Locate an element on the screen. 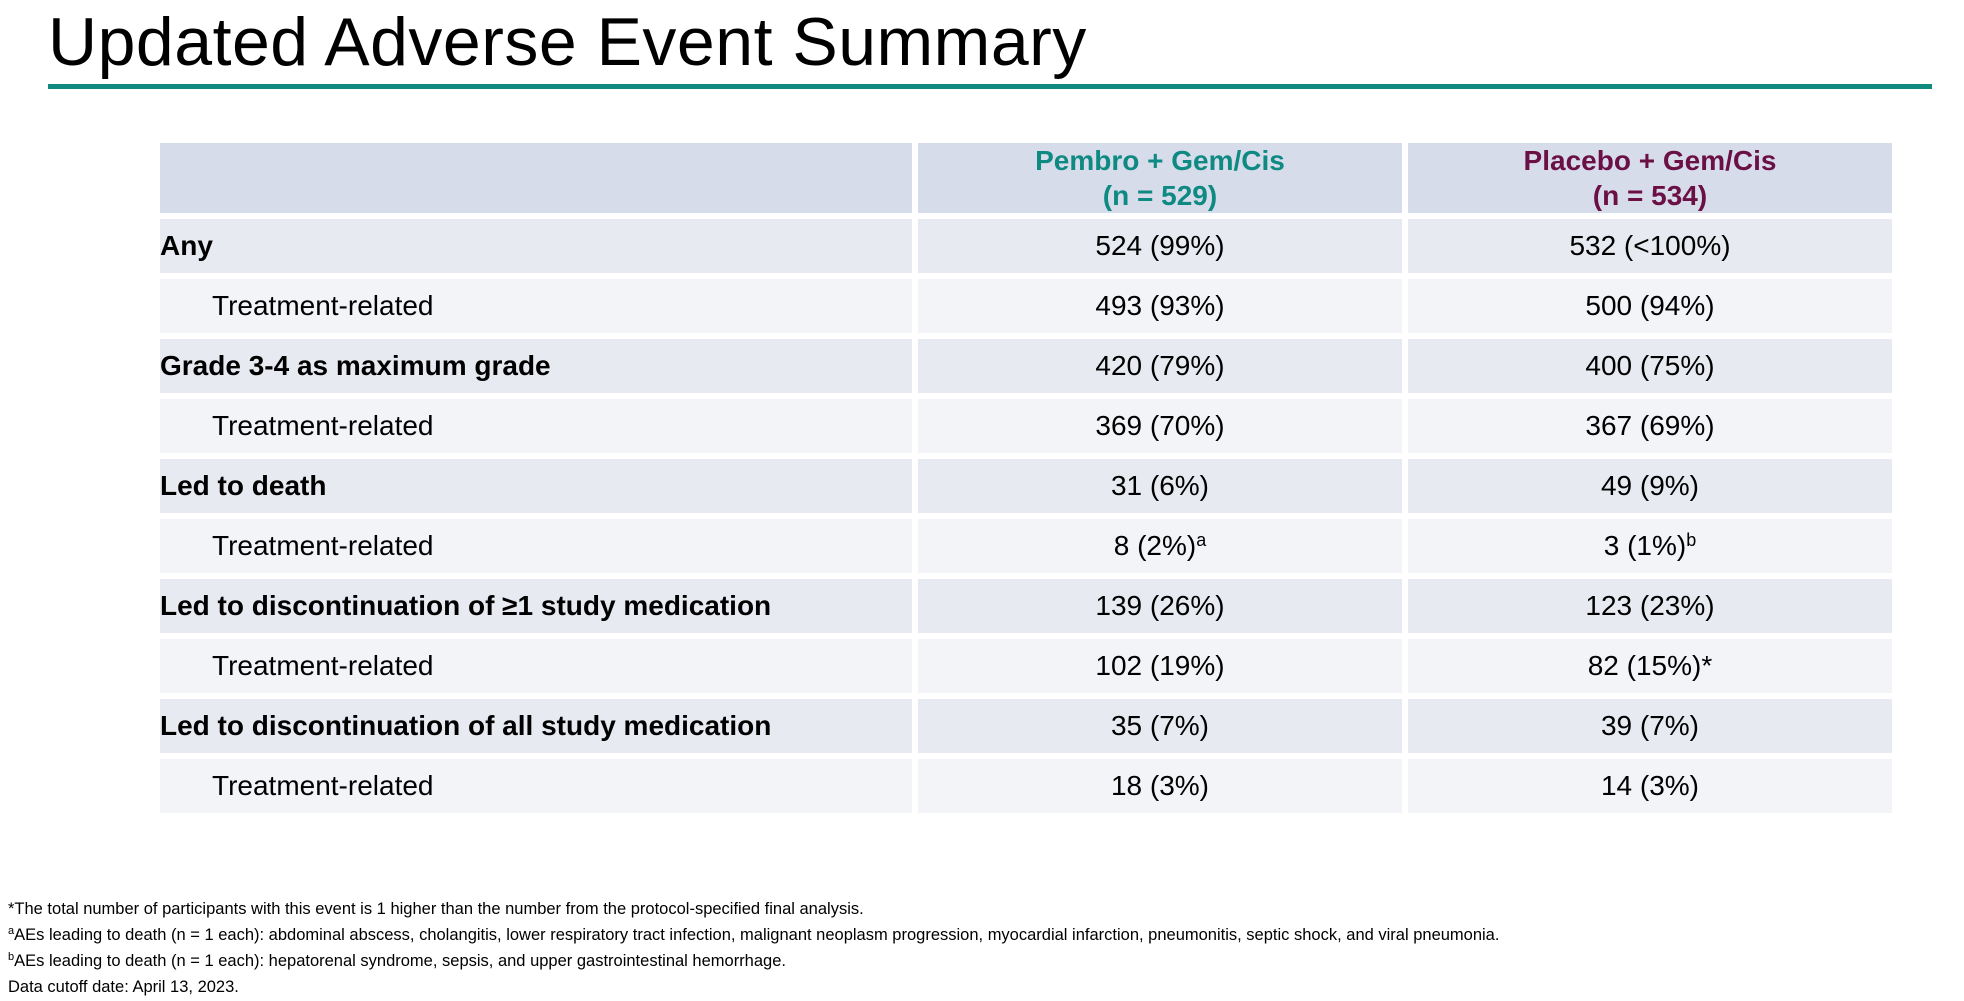 This screenshot has width=1964, height=1001. placebo-value-cell: 49 (9%) is located at coordinates (1650, 486).